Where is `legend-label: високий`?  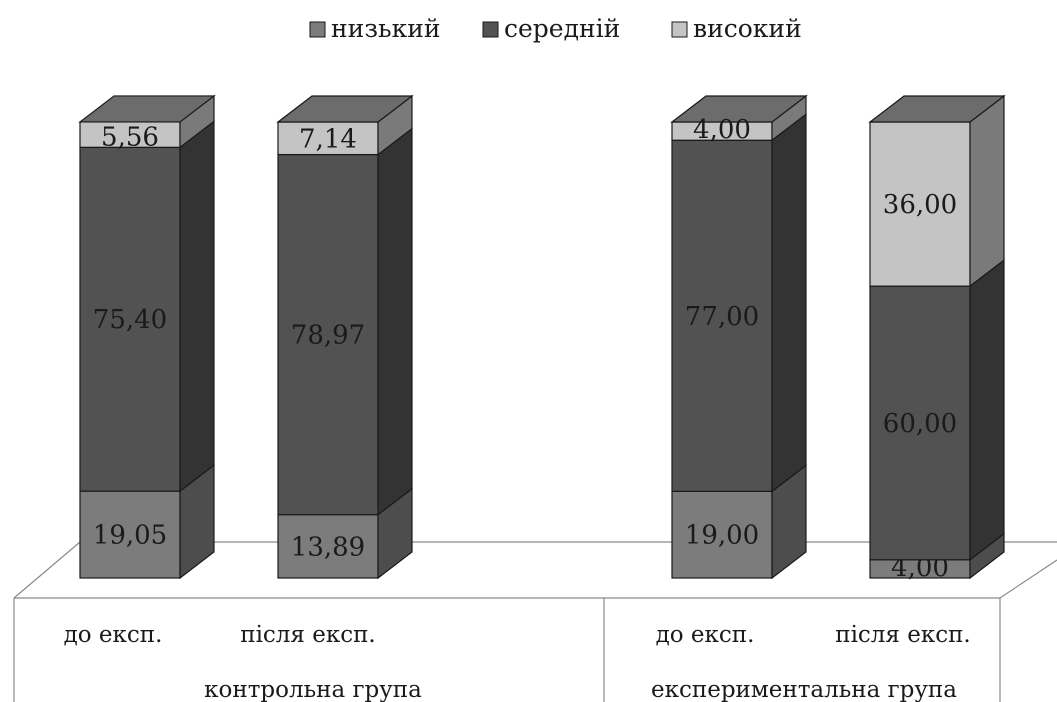 legend-label: високий is located at coordinates (747, 28).